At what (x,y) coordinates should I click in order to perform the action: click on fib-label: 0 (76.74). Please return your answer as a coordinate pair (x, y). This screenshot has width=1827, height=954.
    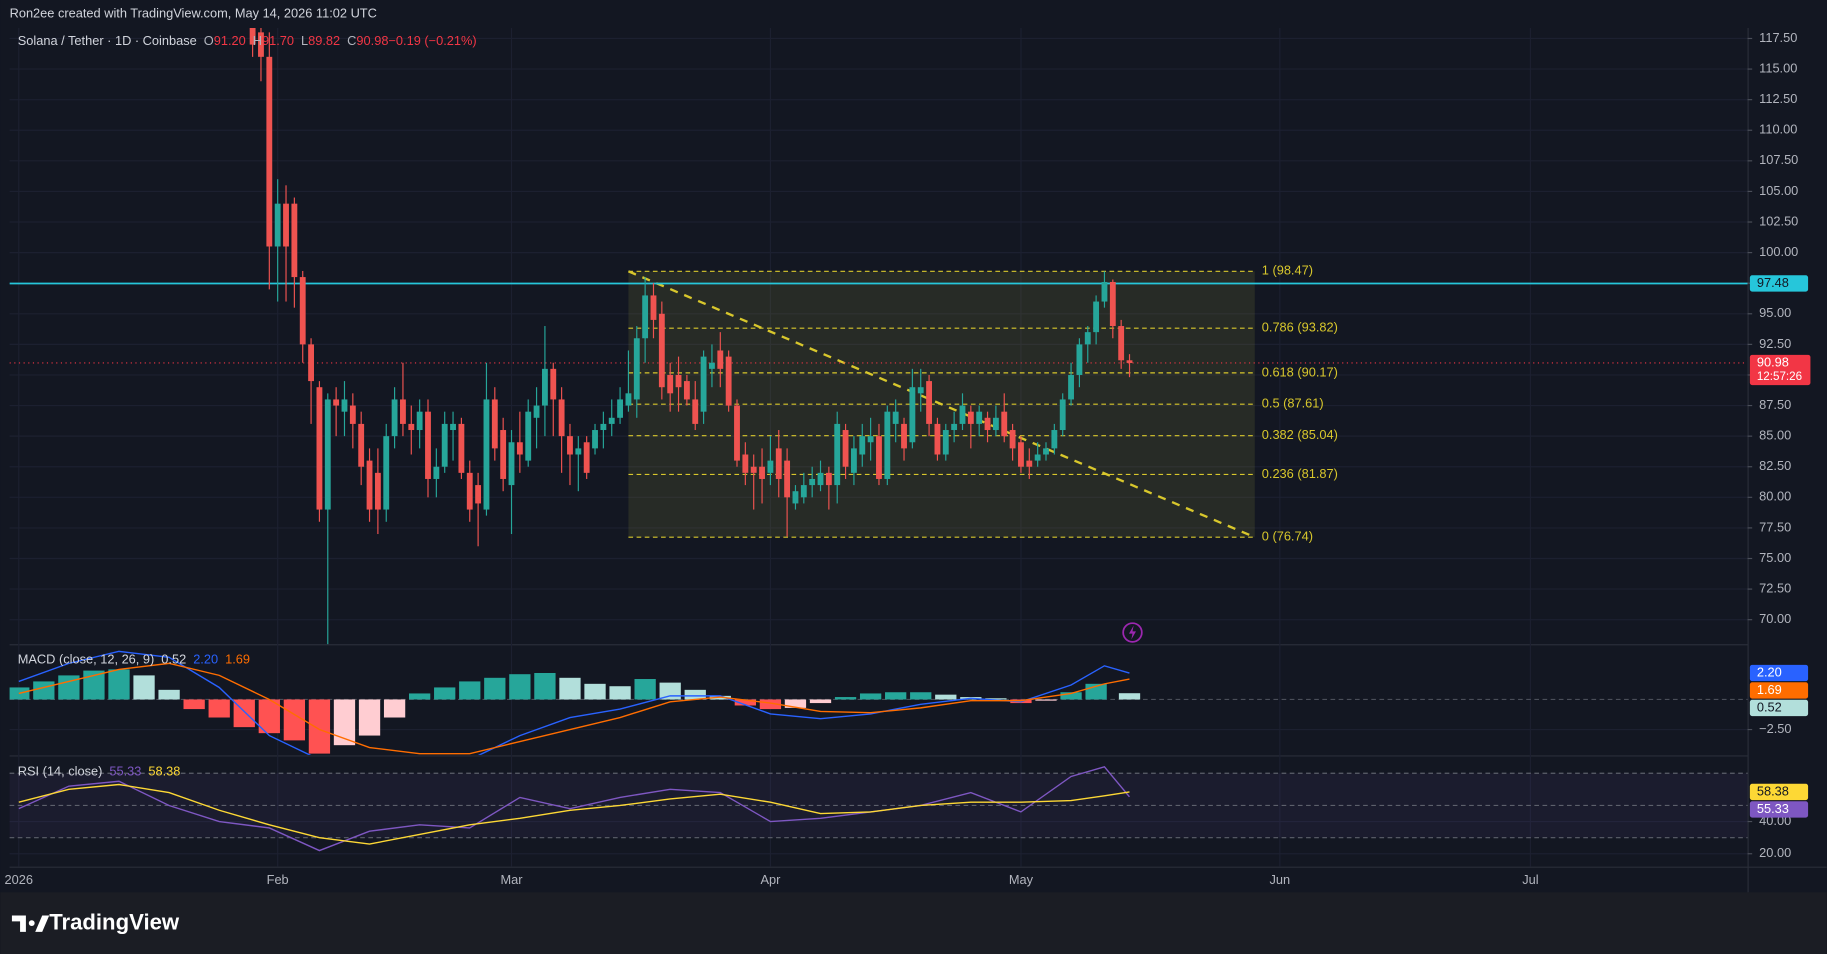
    Looking at the image, I should click on (1287, 536).